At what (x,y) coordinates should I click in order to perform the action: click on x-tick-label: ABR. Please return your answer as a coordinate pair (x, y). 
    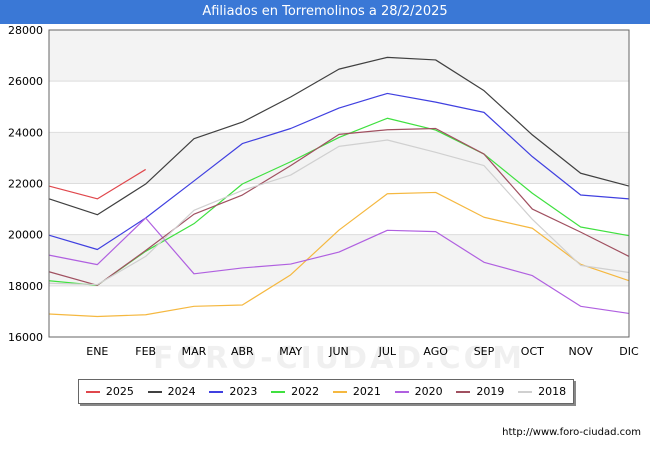
    Looking at the image, I should click on (242, 351).